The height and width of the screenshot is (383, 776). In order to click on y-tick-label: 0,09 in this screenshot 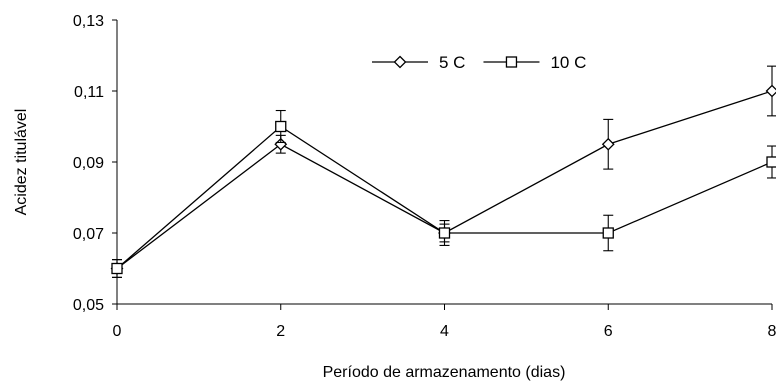, I will do `click(88, 163)`.